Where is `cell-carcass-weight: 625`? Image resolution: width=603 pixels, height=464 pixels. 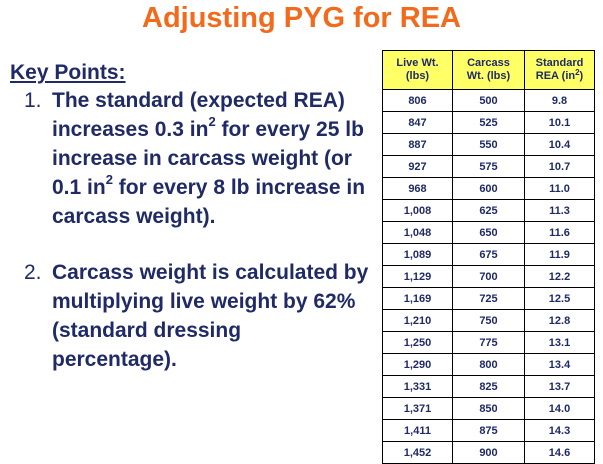
cell-carcass-weight: 625 is located at coordinates (488, 210).